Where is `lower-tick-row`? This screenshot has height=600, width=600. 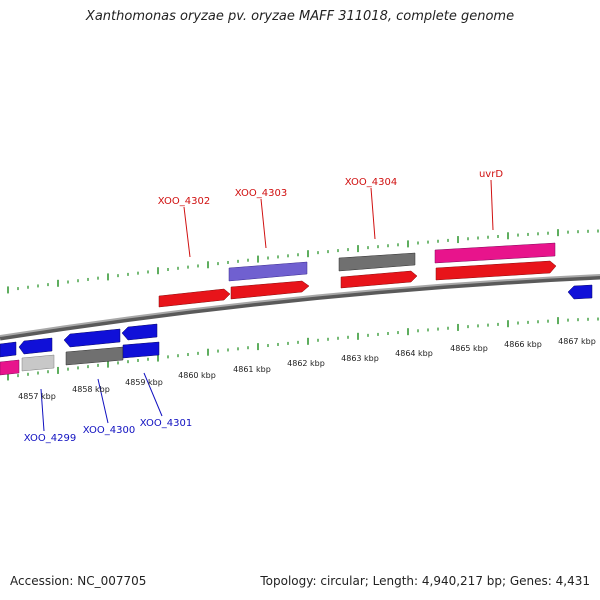 lower-tick-row is located at coordinates (303, 349).